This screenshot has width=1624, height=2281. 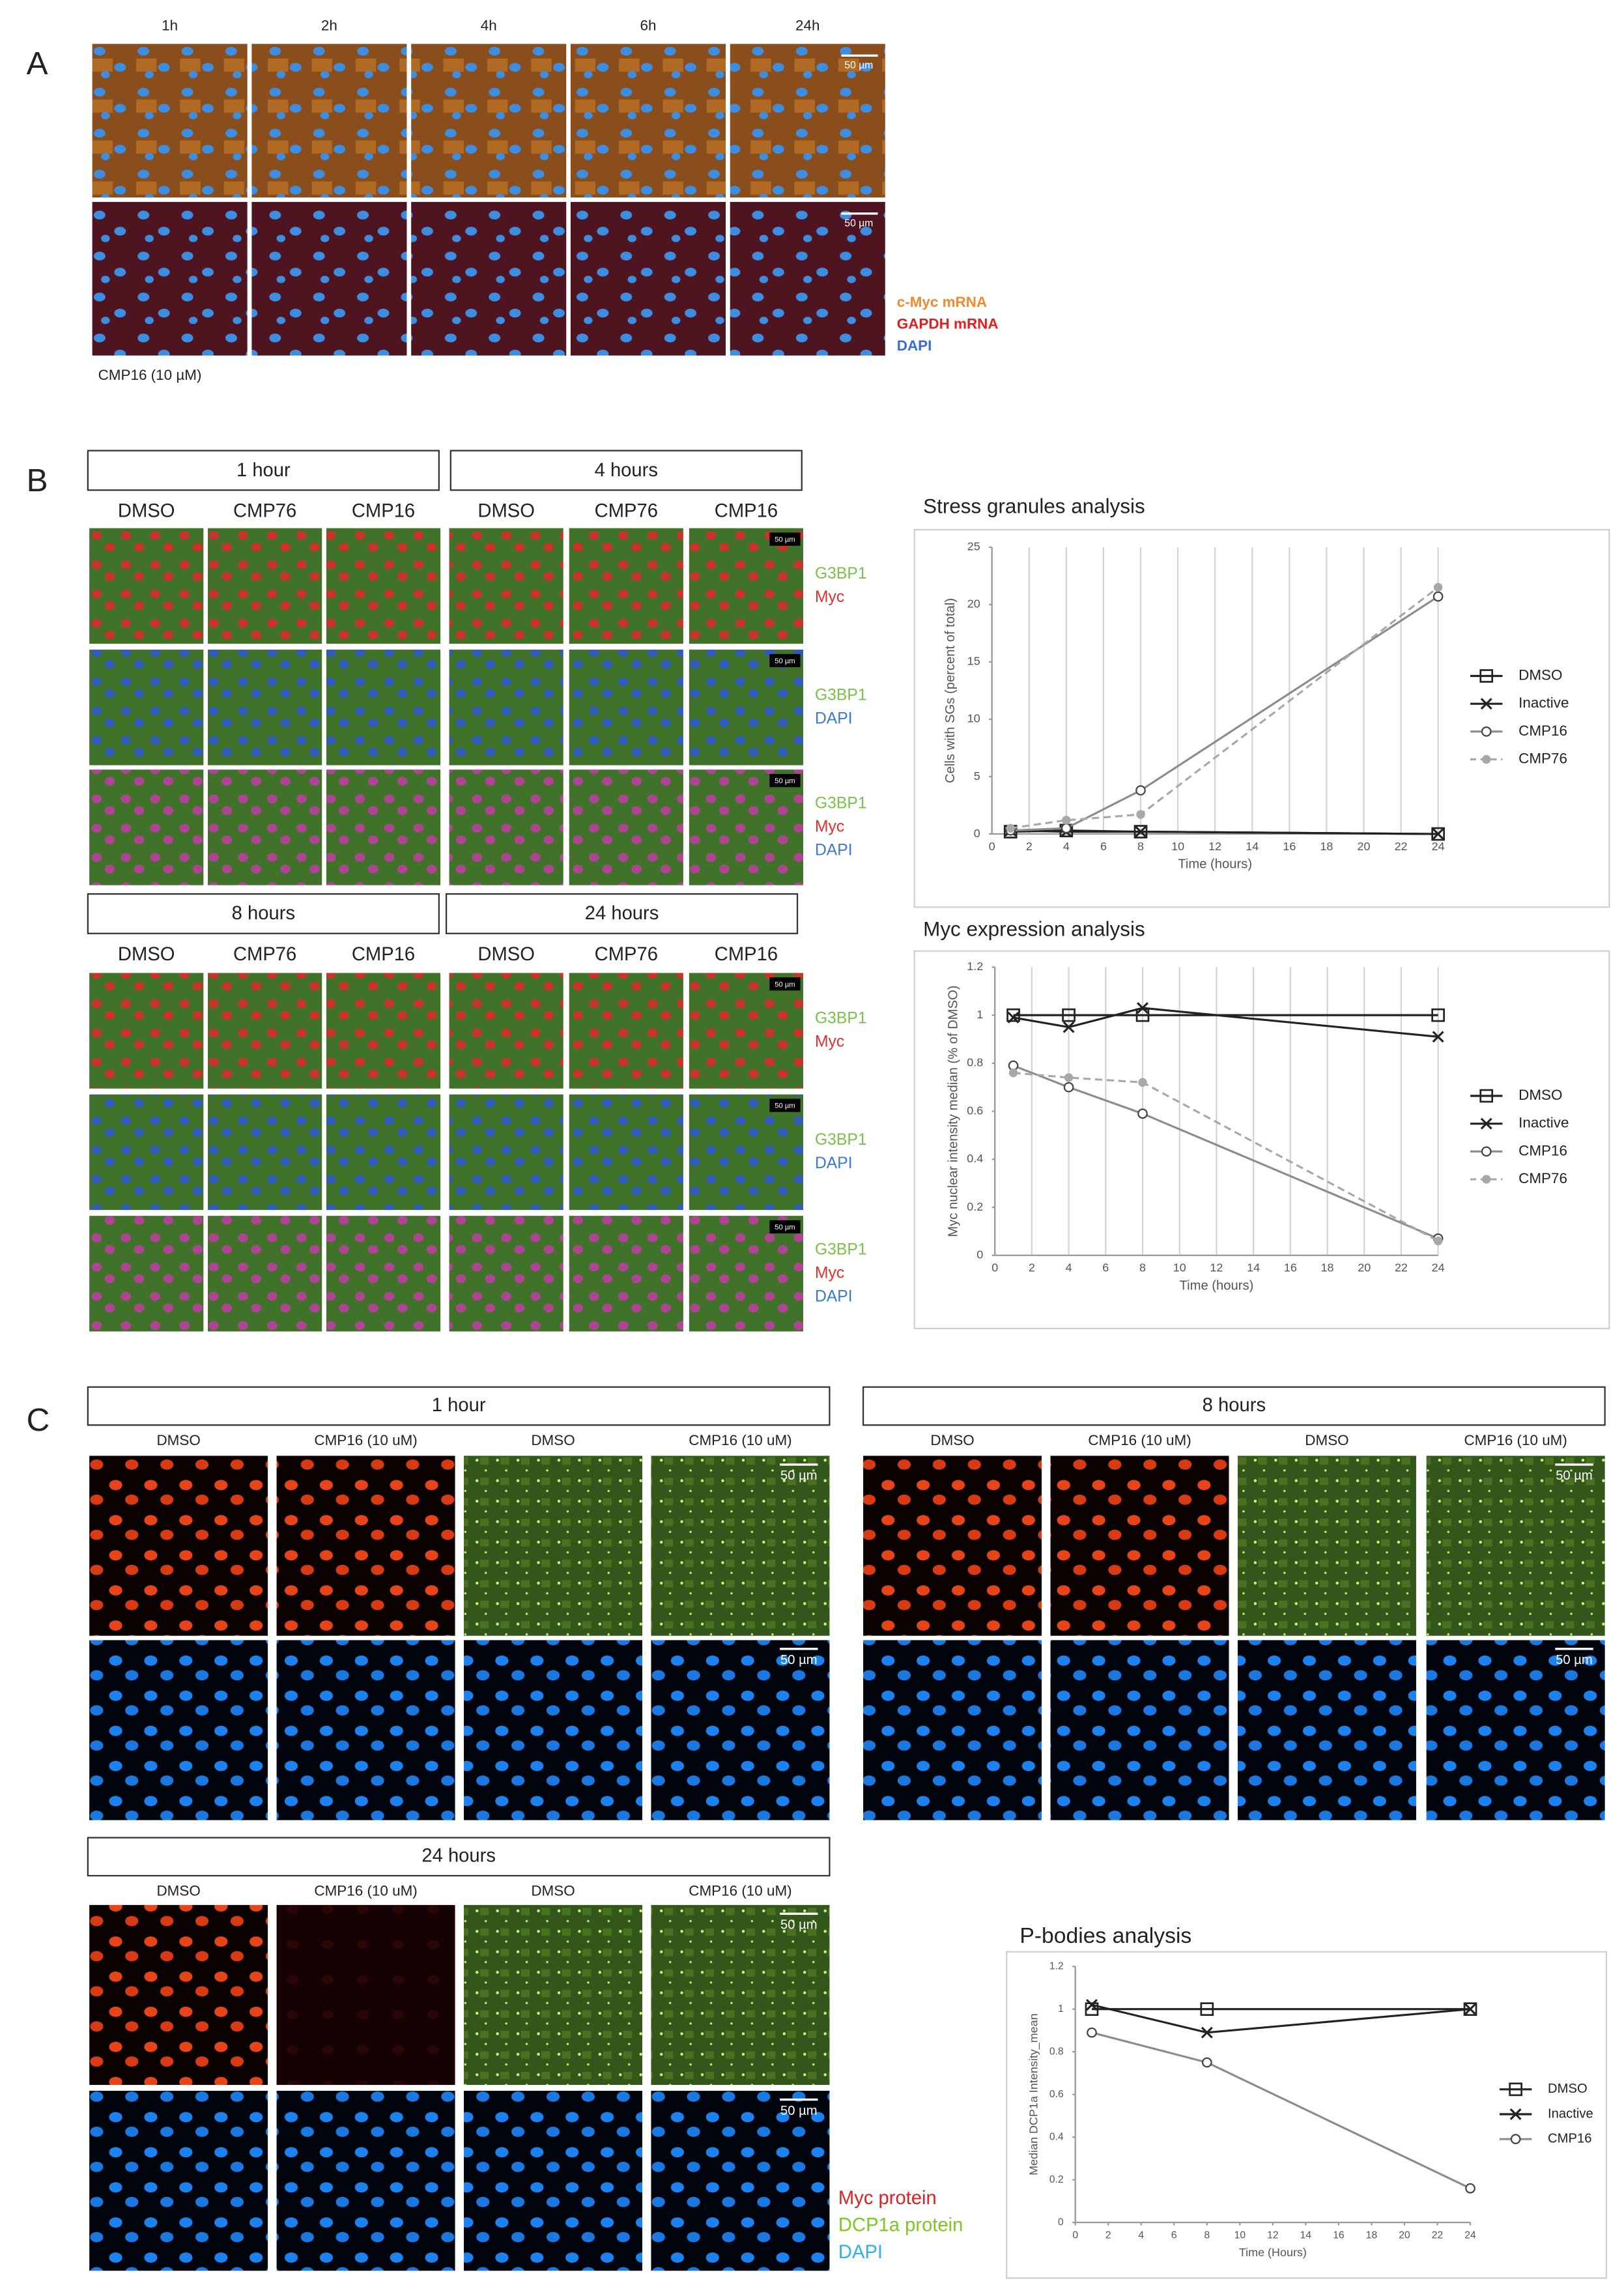 I want to click on chart-frame, so click(x=1261, y=1140).